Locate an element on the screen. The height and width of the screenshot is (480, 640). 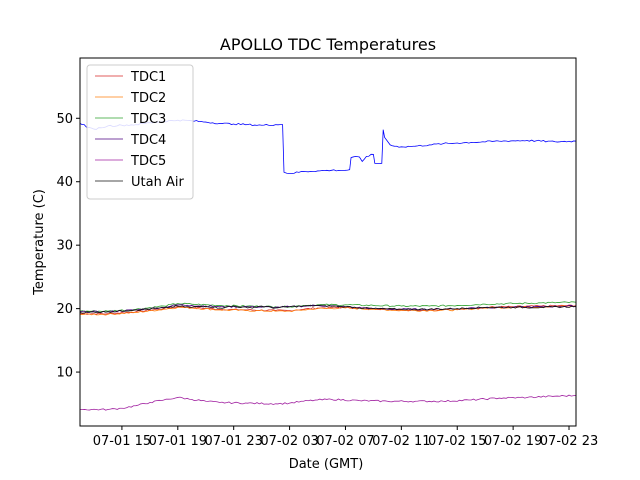
chart-title: APOLLO TDC Temperatures is located at coordinates (328, 44).